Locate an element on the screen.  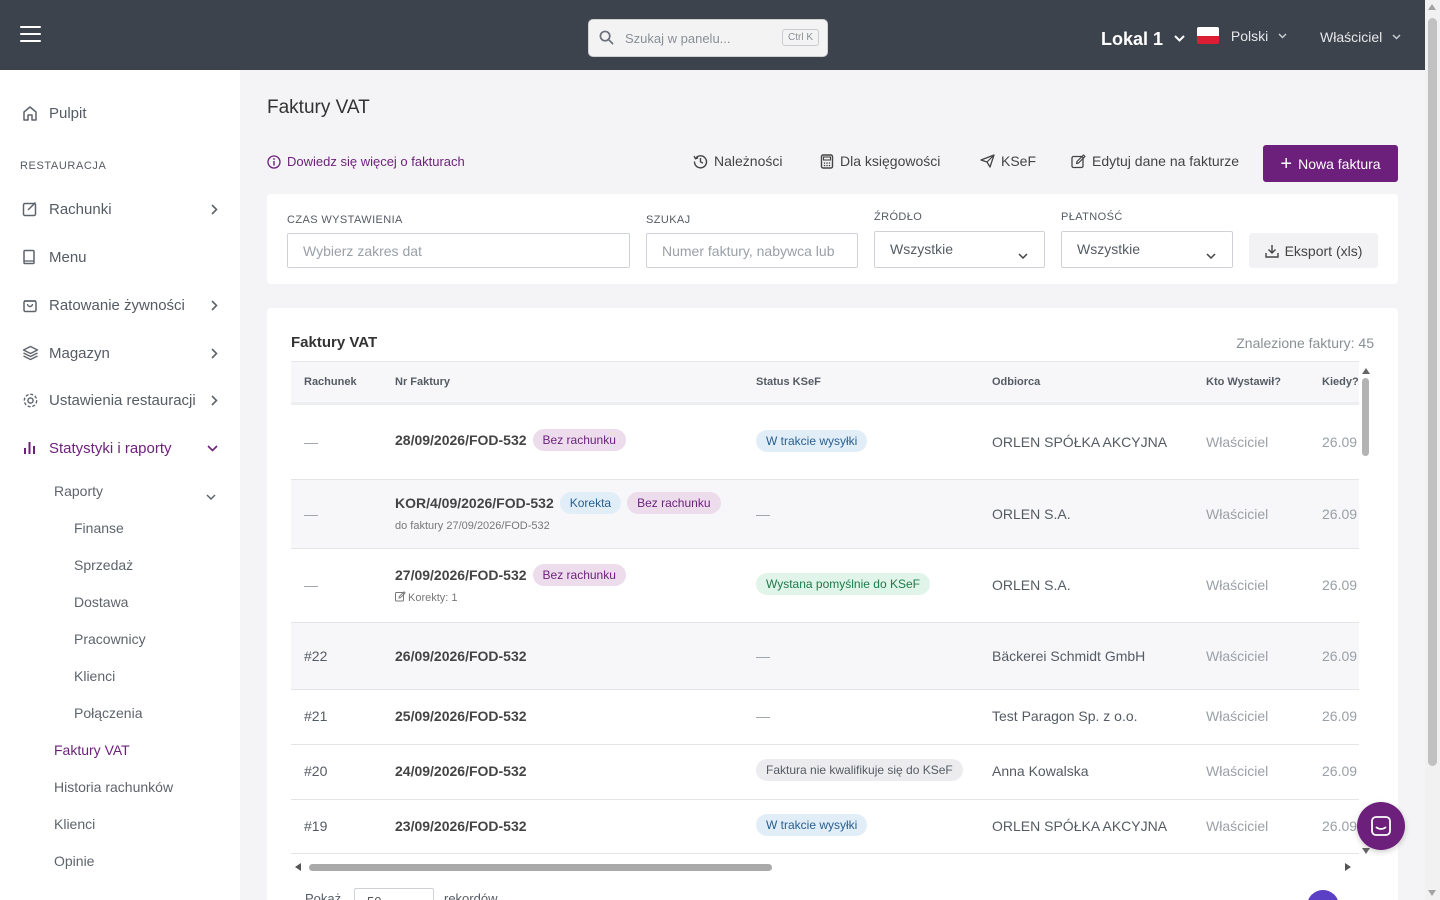
invoice-number-cell: 27/09/2026/FOD-532 Bez rachunku is located at coordinates (510, 575).